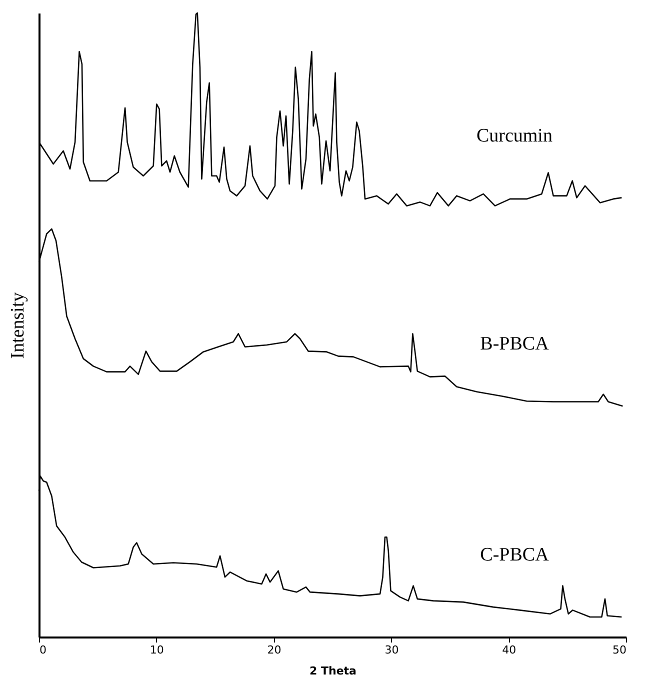 The width and height of the screenshot is (654, 694). Describe the element at coordinates (509, 650) in the screenshot. I see `x-tick-label: 40` at that location.